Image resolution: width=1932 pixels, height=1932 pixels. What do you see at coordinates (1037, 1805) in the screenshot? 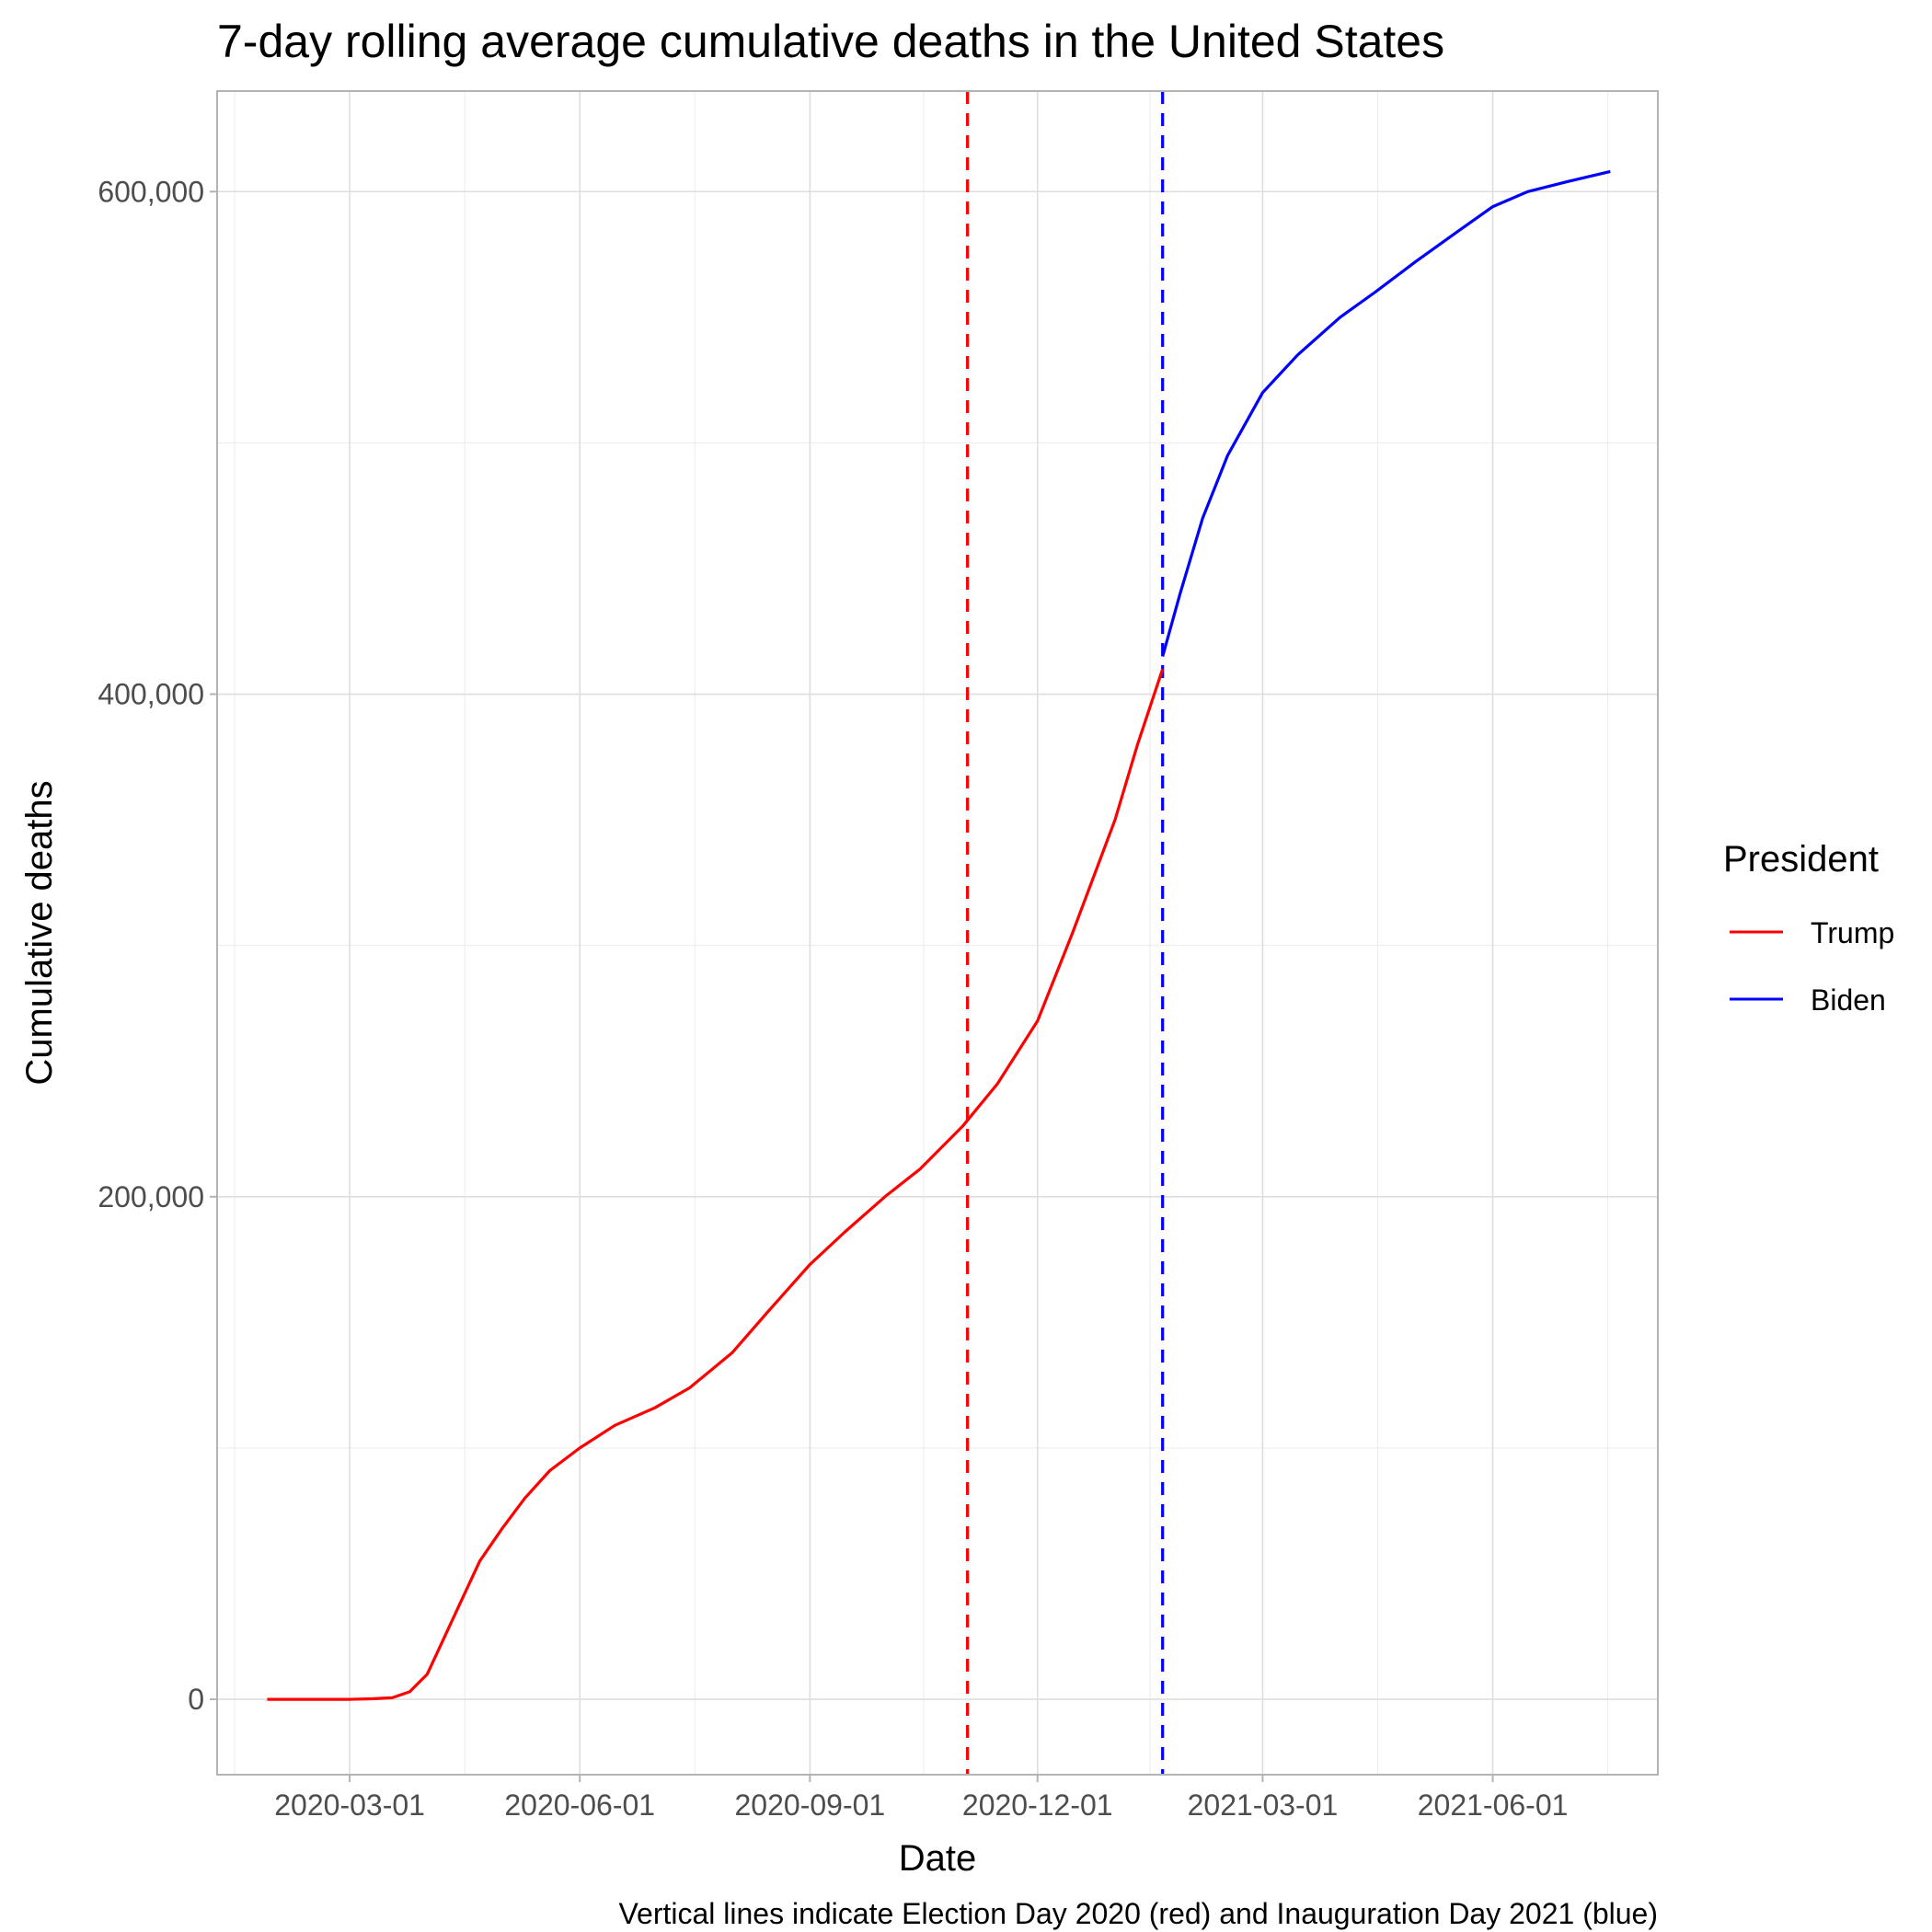
I see `x-tick-label: 2020-12-01` at bounding box center [1037, 1805].